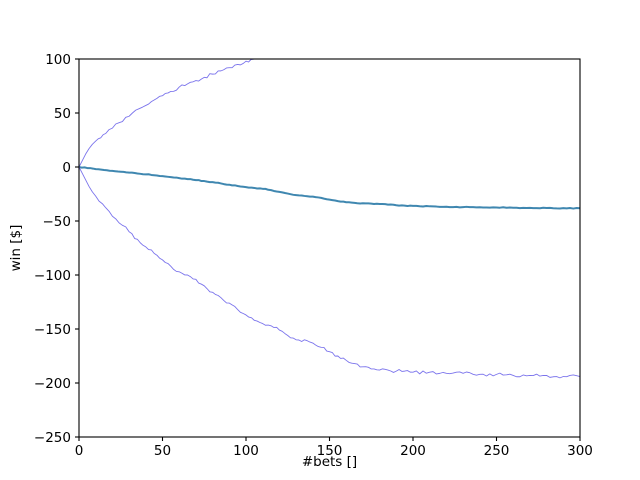 The width and height of the screenshot is (640, 480). Describe the element at coordinates (246, 451) in the screenshot. I see `x-tick-label: 100` at that location.